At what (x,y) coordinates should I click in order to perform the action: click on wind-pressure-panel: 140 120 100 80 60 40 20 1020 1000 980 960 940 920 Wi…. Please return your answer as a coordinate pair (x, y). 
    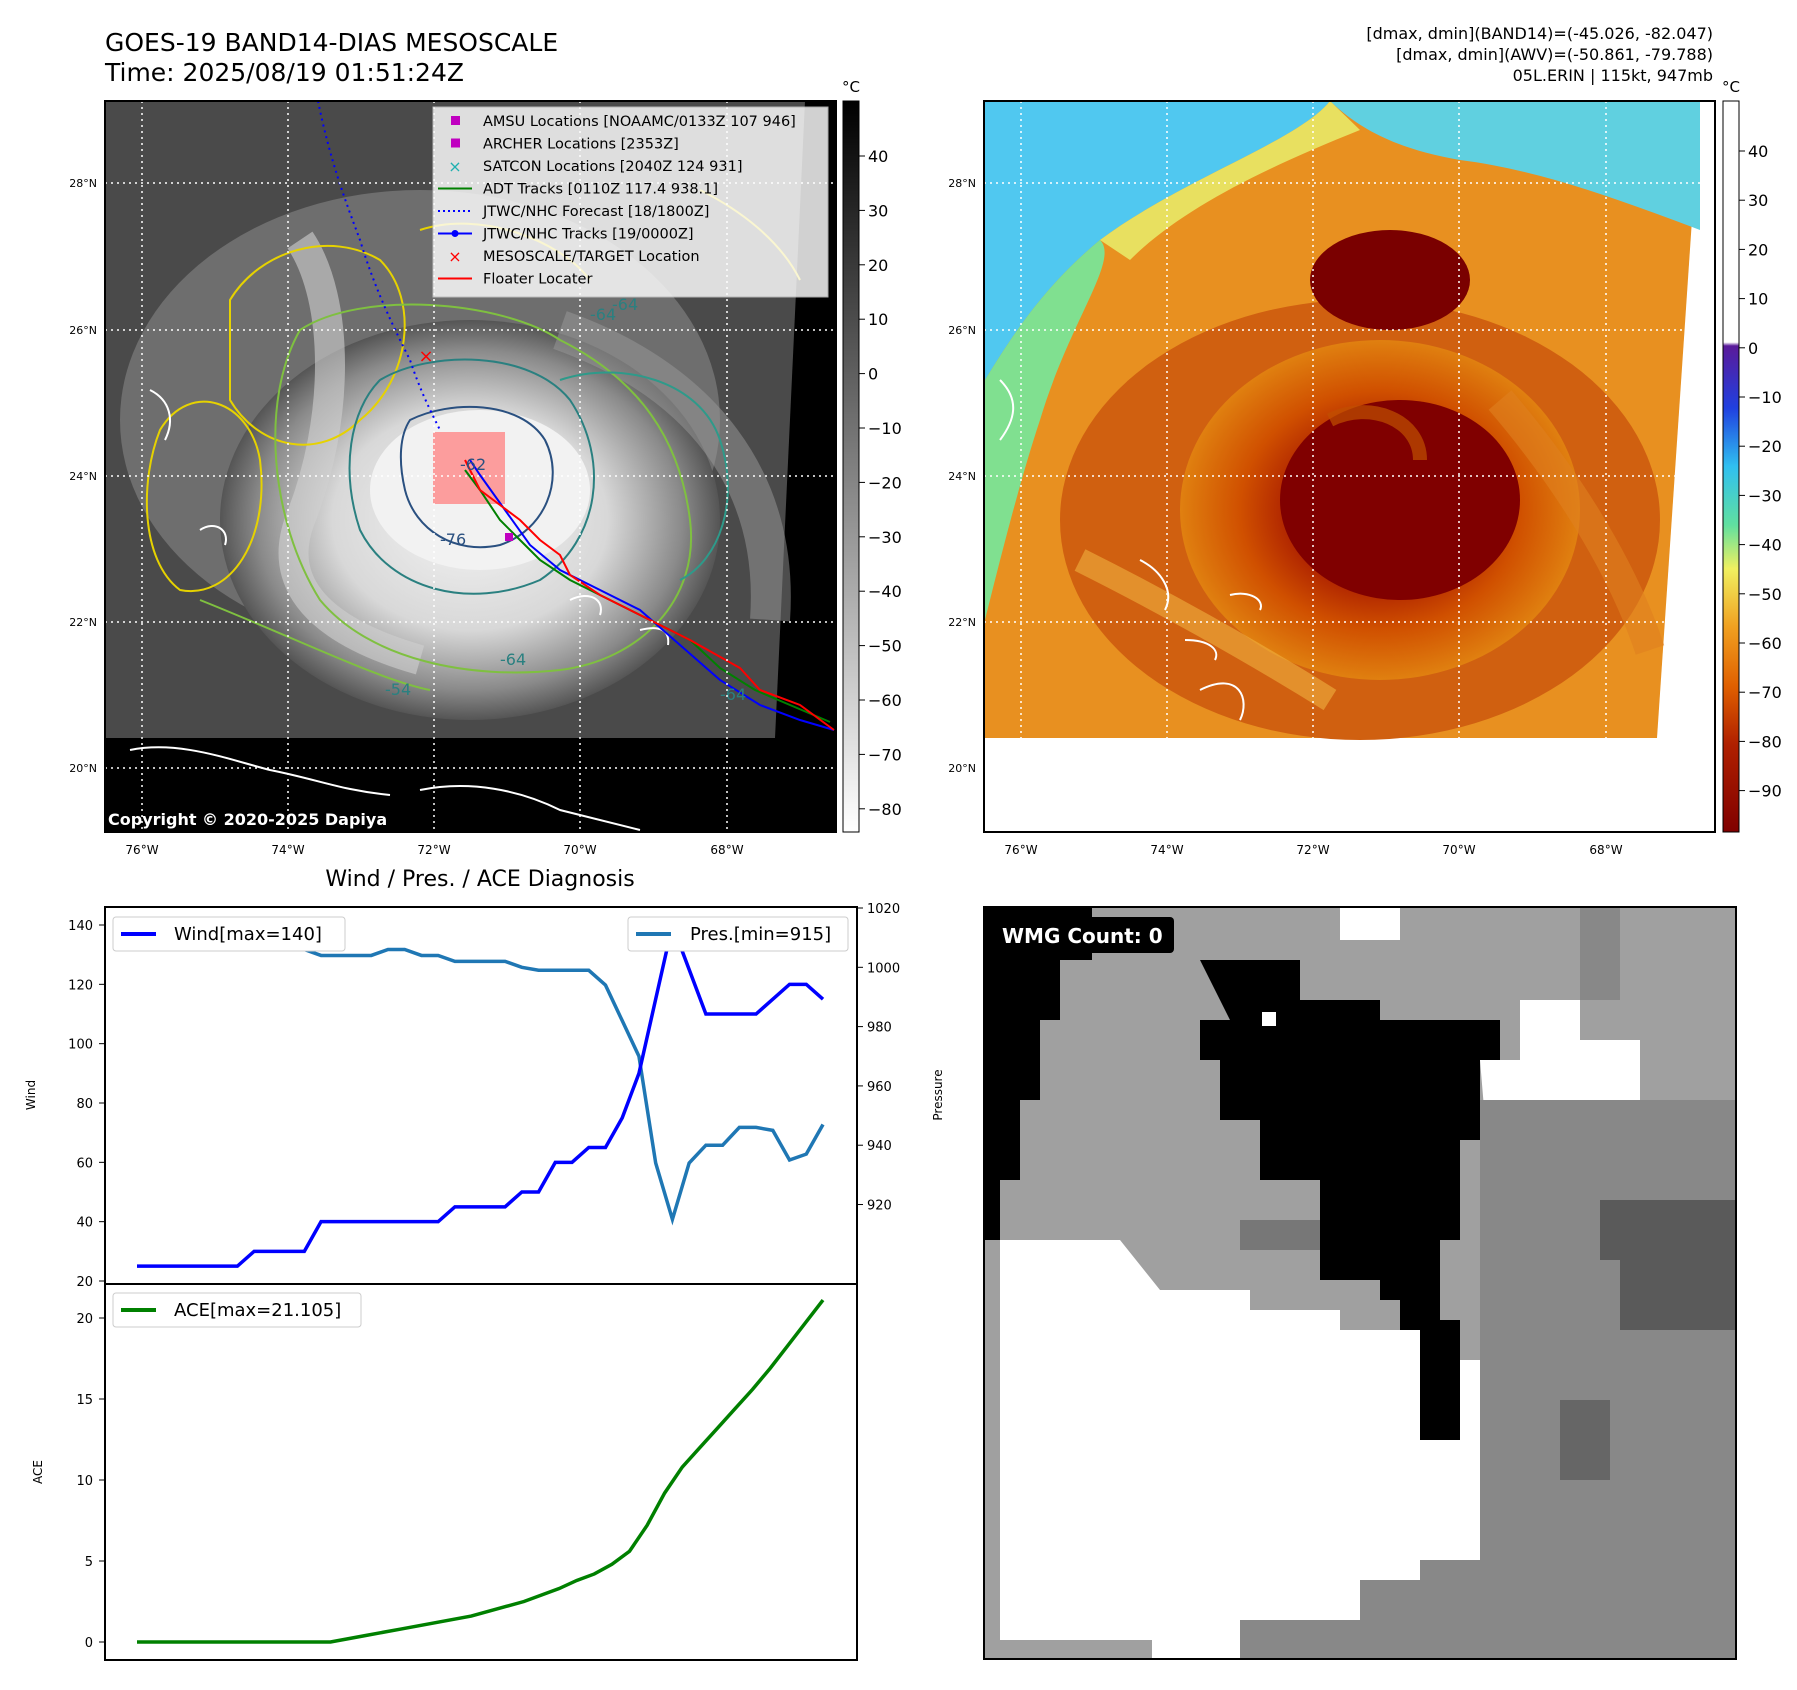
    Looking at the image, I should click on (484, 1096).